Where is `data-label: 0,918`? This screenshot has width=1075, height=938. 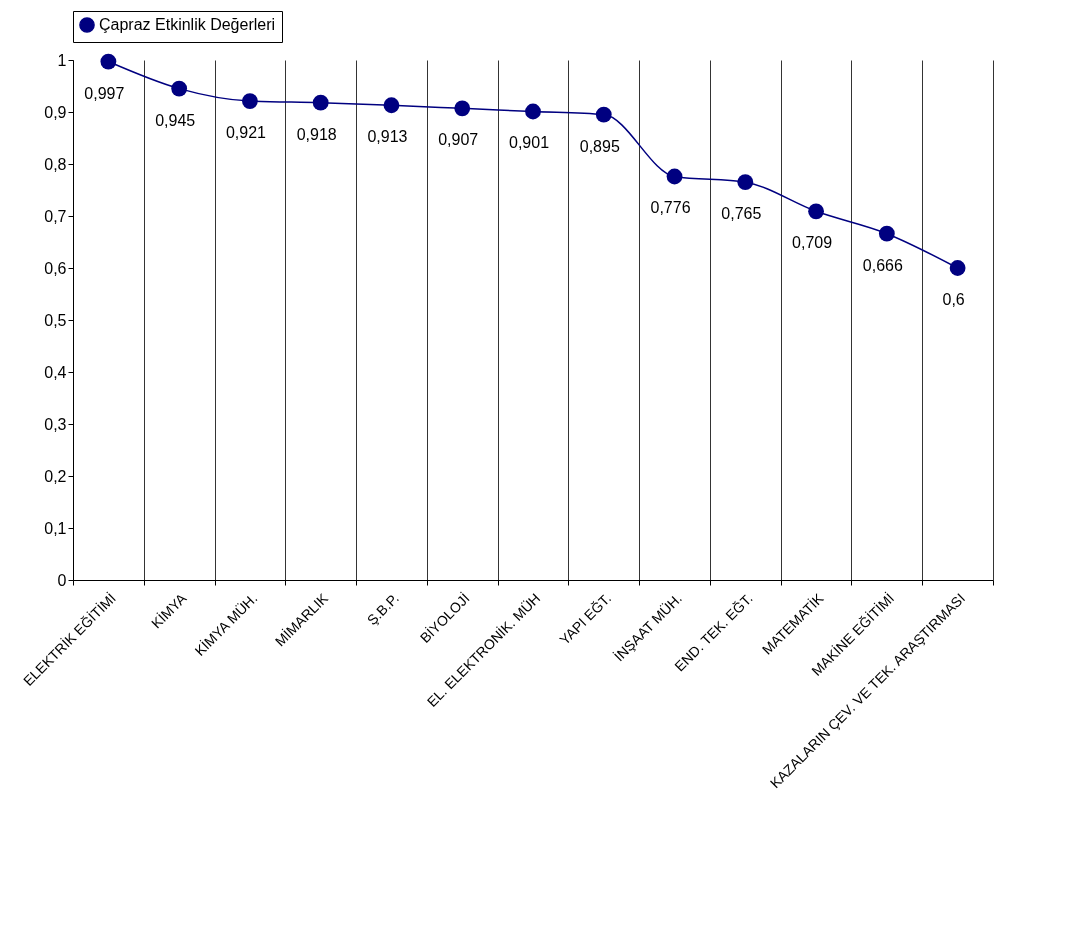
data-label: 0,918 is located at coordinates (316, 134).